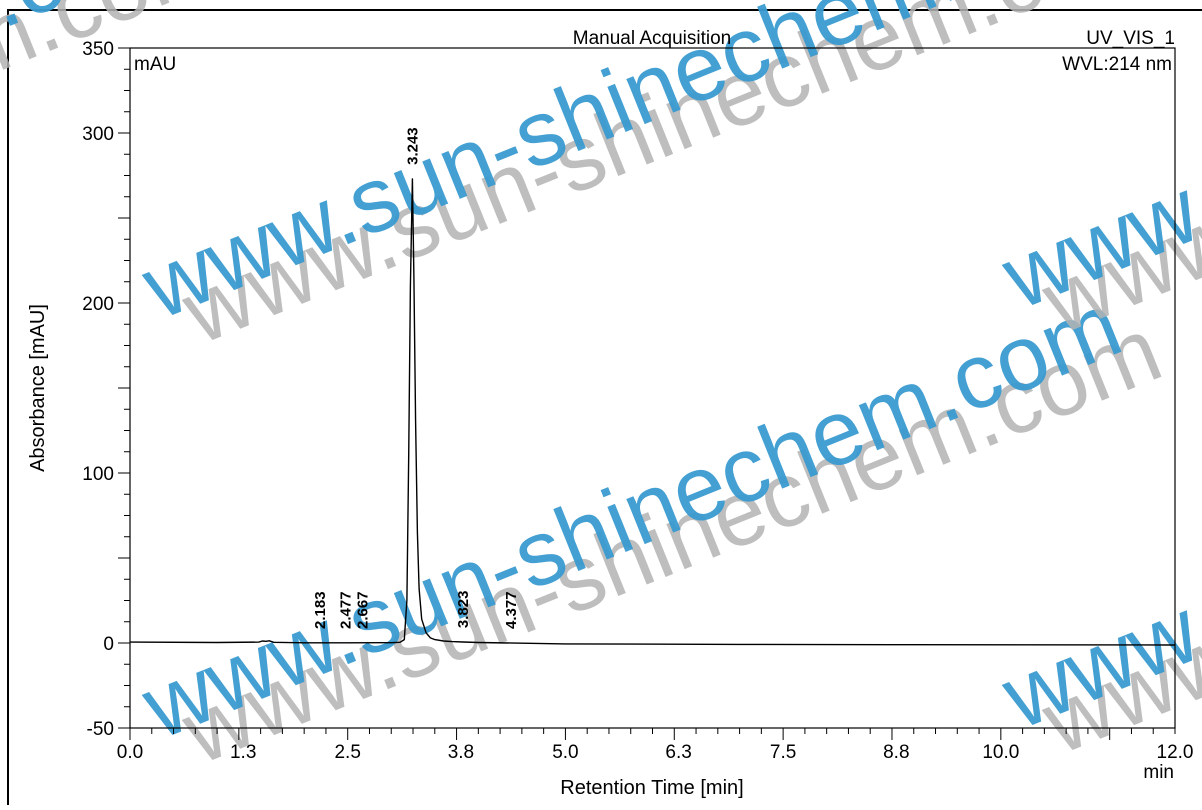  What do you see at coordinates (783, 752) in the screenshot?
I see `x-tick-label: 7.5` at bounding box center [783, 752].